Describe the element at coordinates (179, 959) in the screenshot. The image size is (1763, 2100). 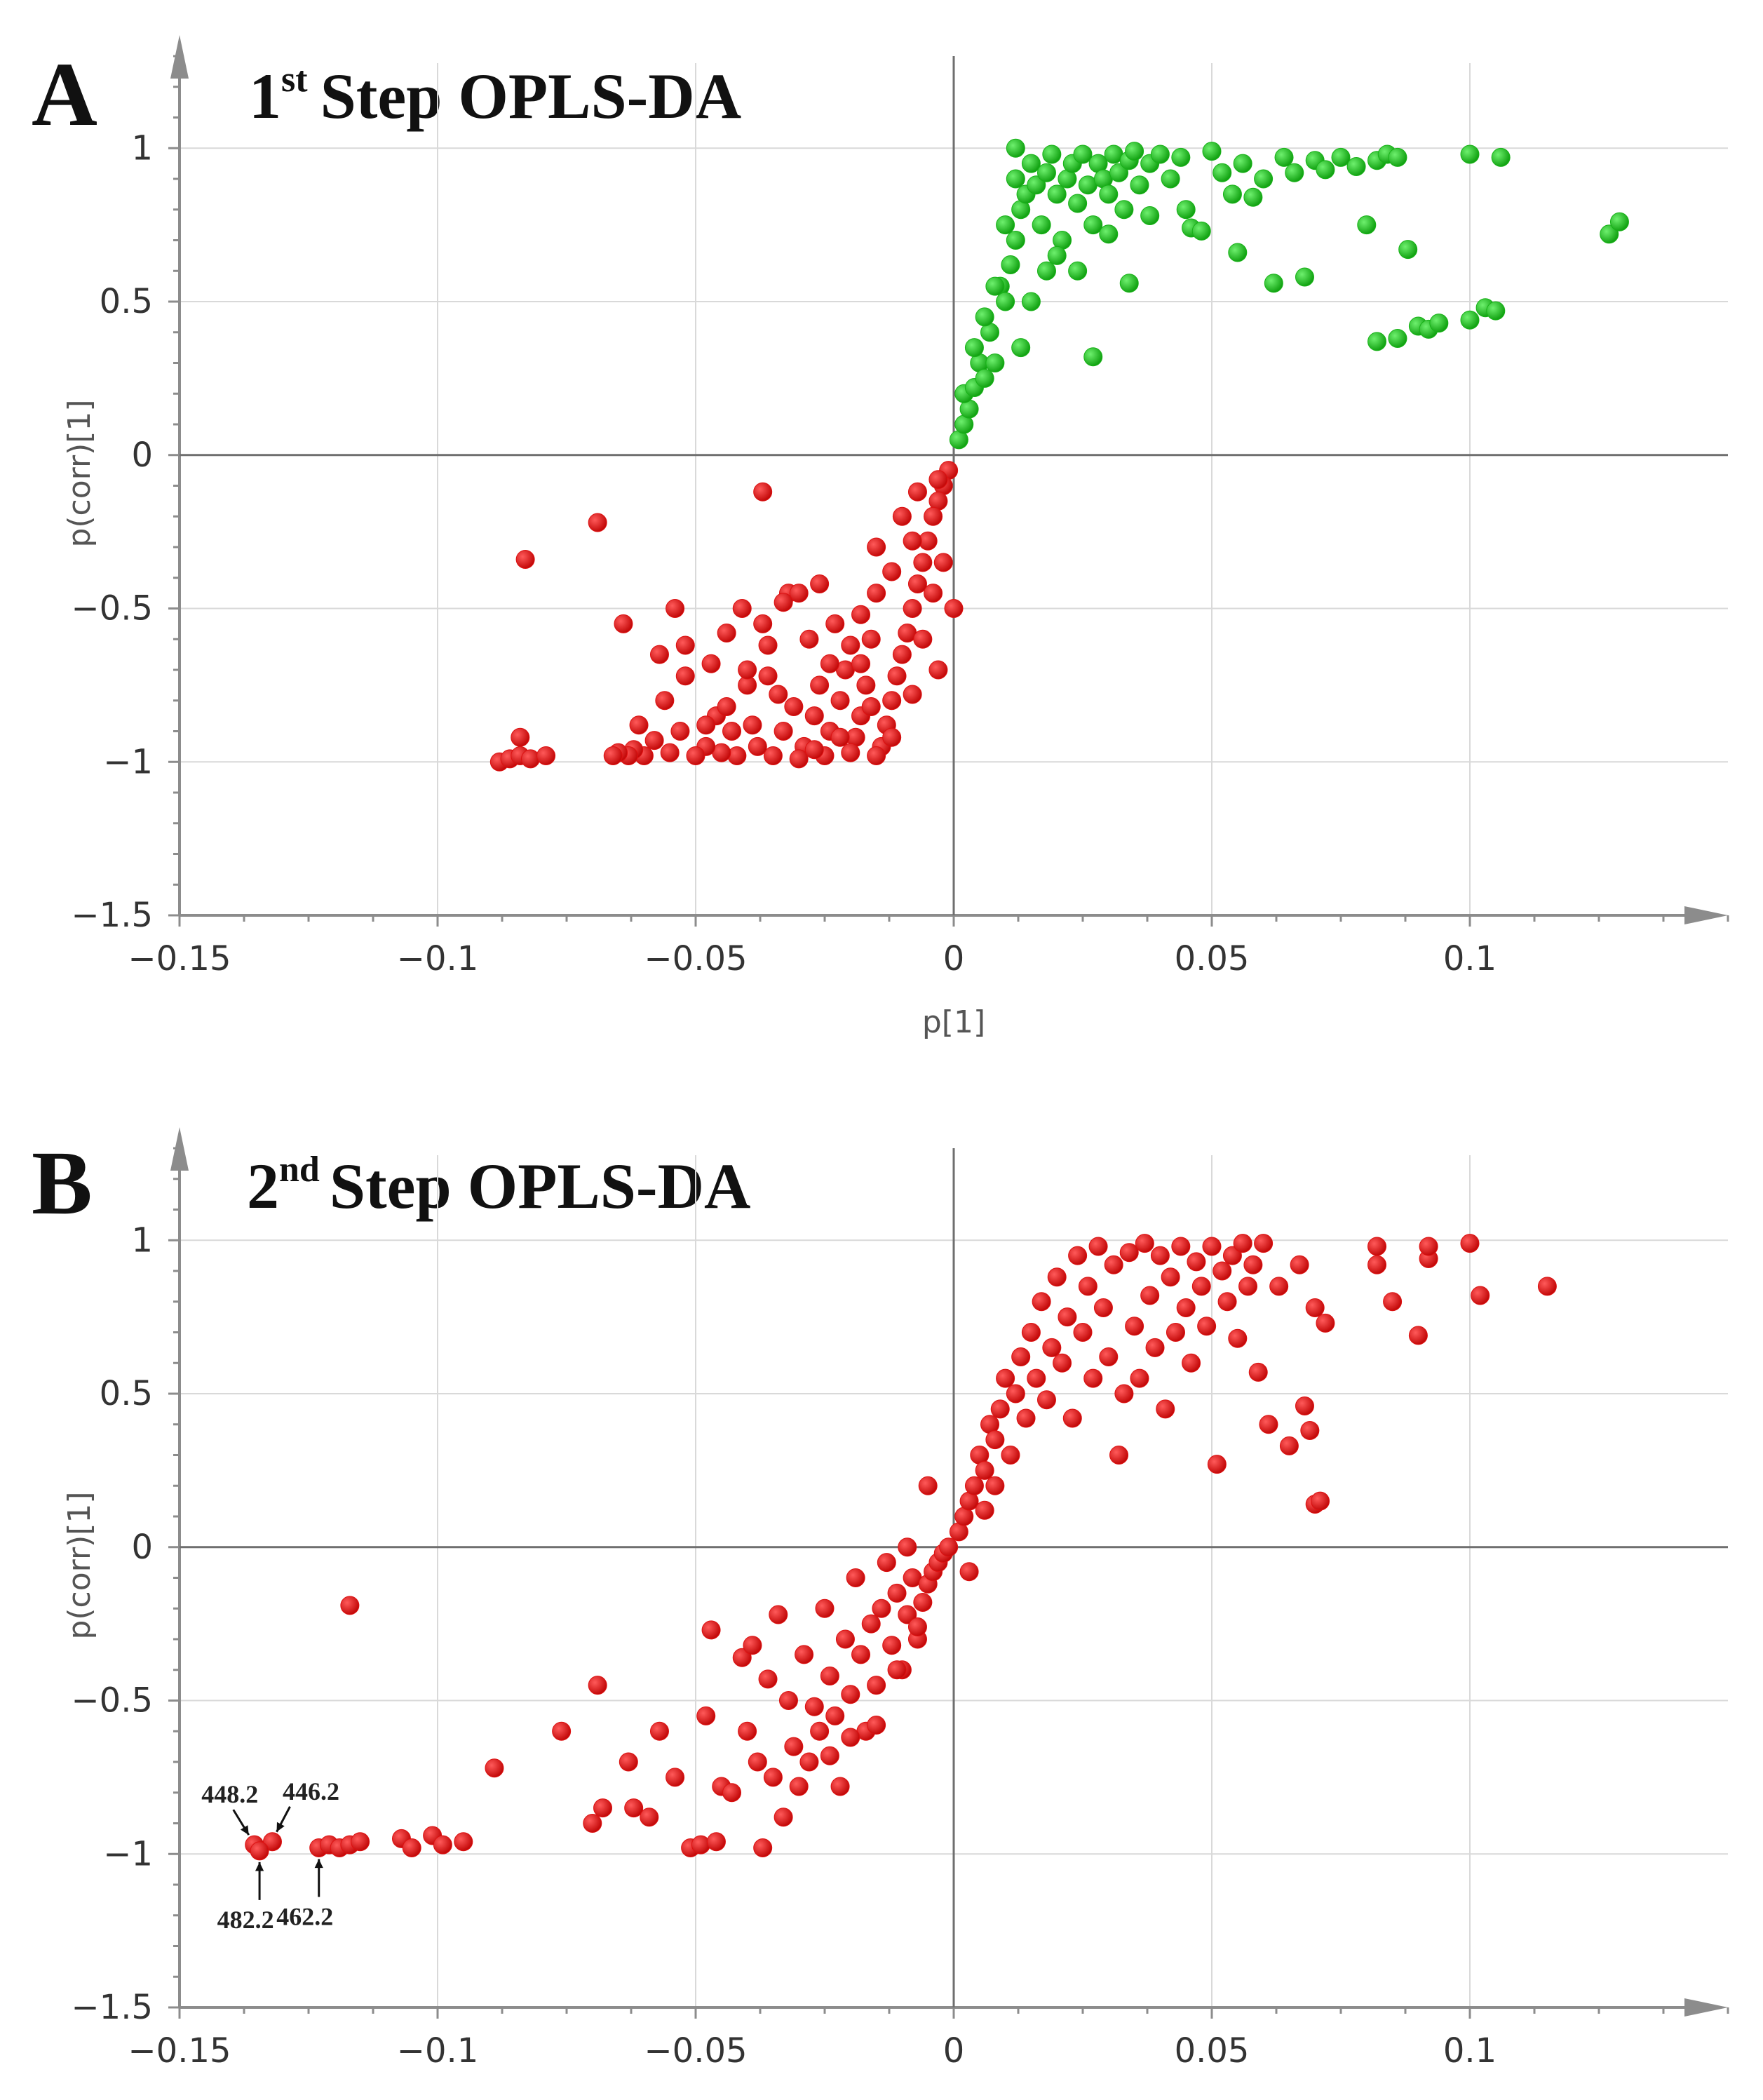
I see `panel-a-x-tick-label: −0.15` at that location.